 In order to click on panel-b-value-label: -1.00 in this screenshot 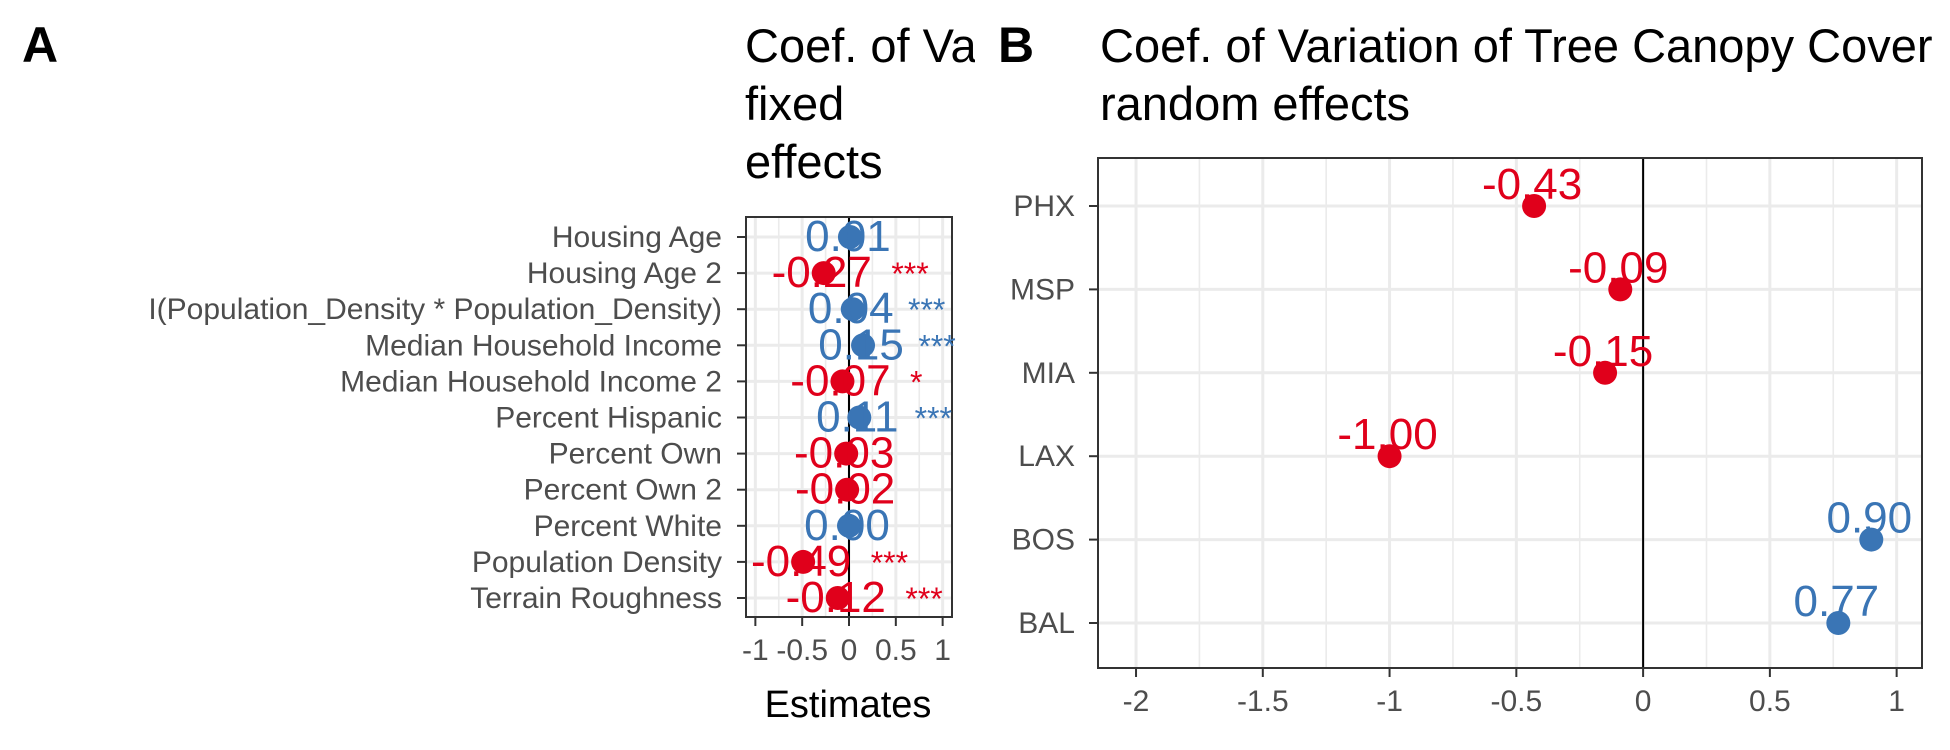, I will do `click(1387, 434)`.